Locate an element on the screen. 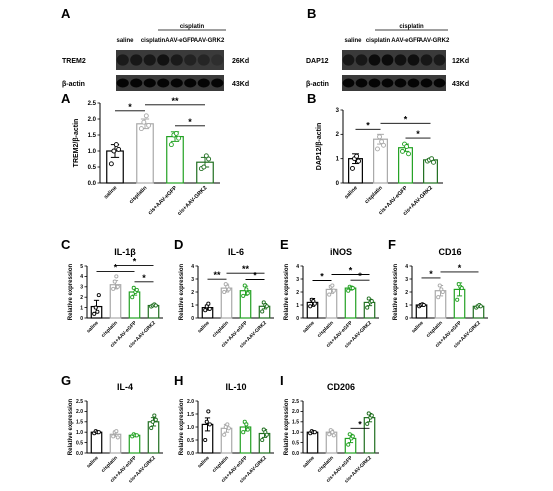 The width and height of the screenshot is (553, 491). chart-title: IL-10 is located at coordinates (235, 387).